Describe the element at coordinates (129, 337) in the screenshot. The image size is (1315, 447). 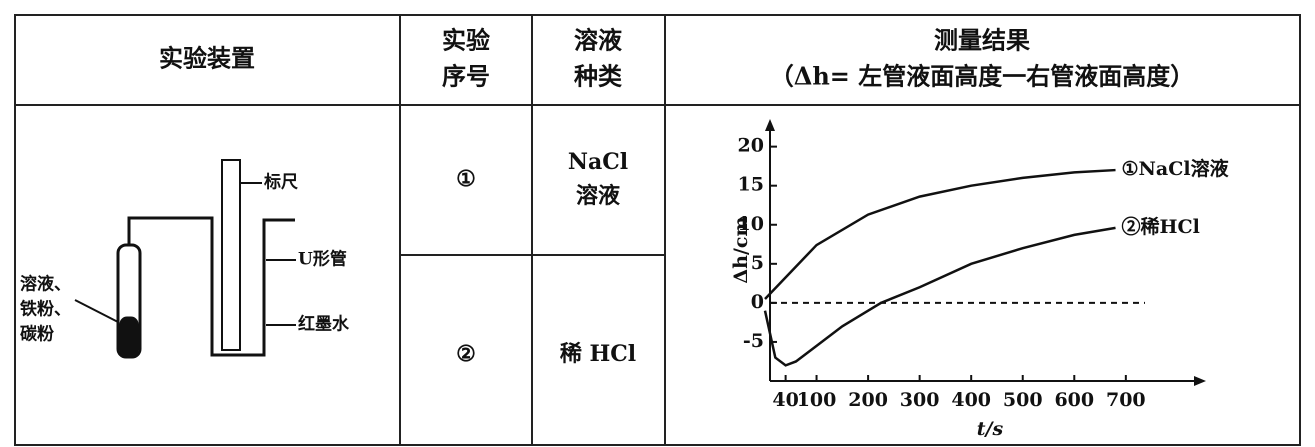
I see `tube-contents` at that location.